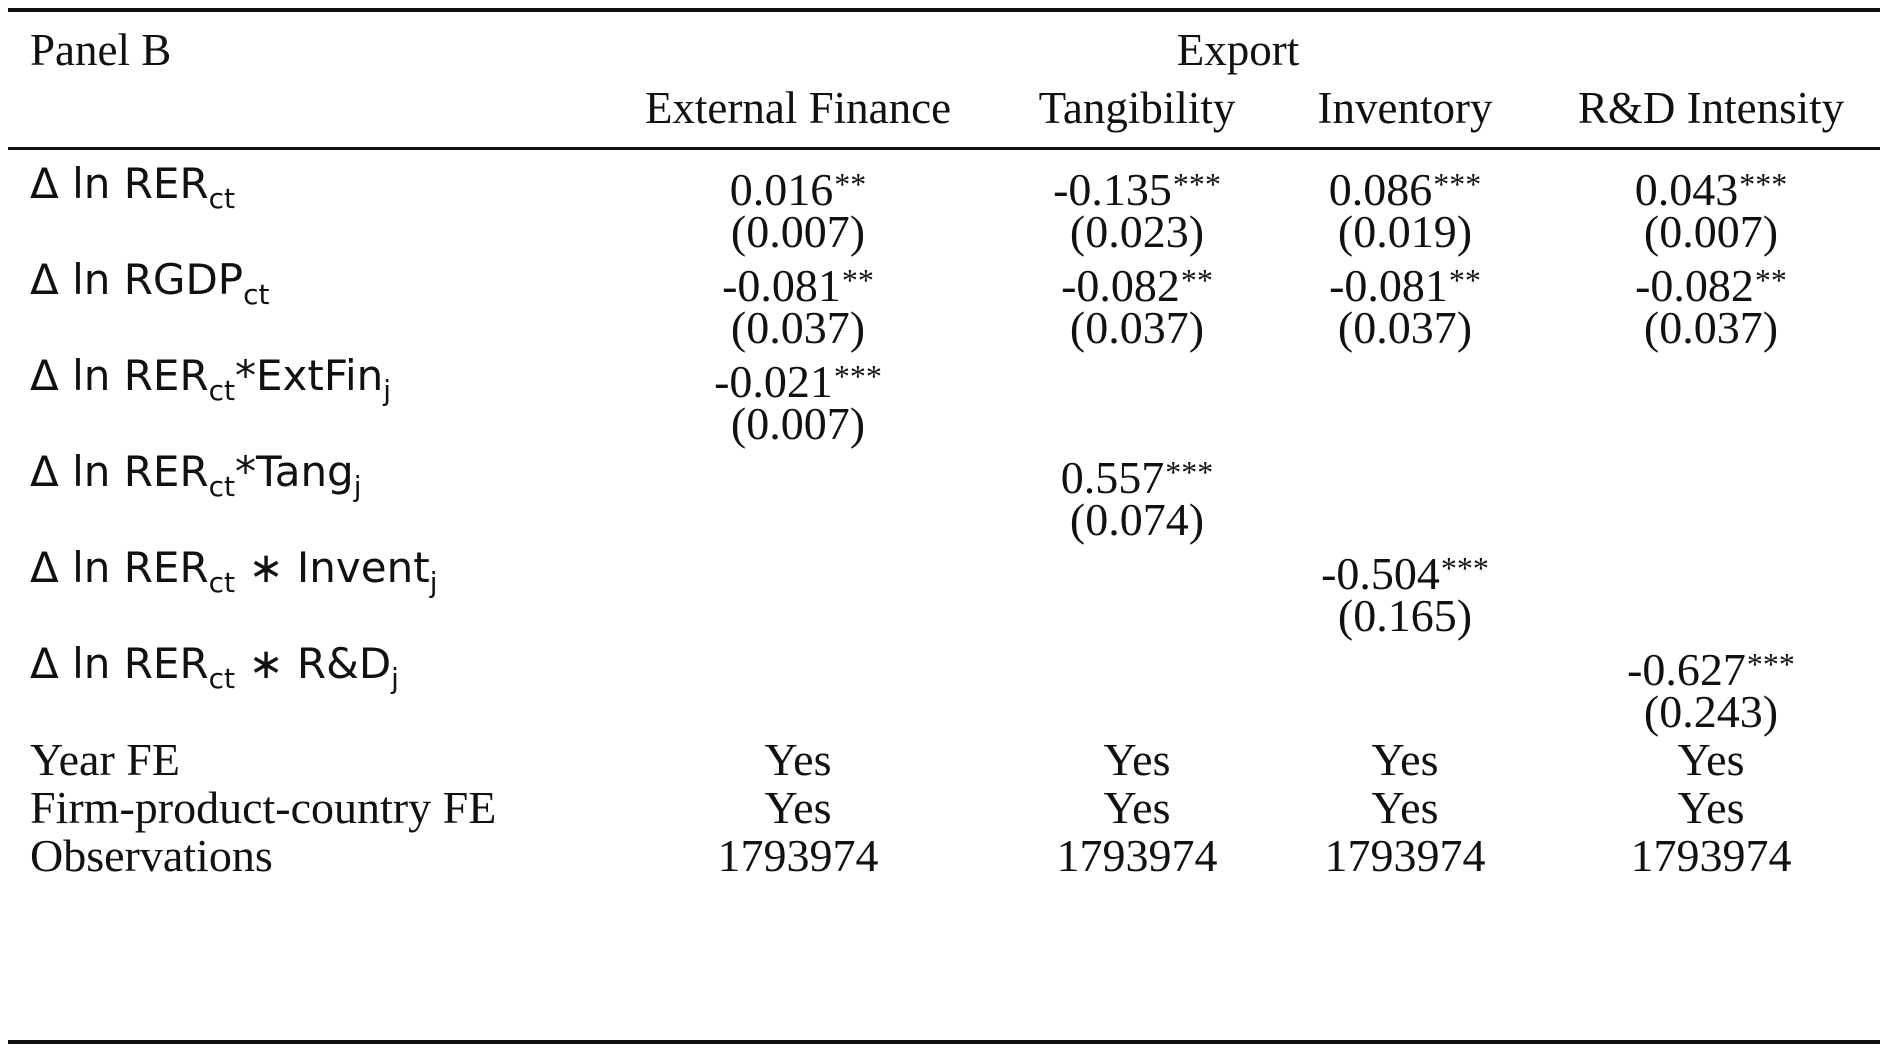  I want to click on coefficient-value: -0.627, so click(1686, 669).